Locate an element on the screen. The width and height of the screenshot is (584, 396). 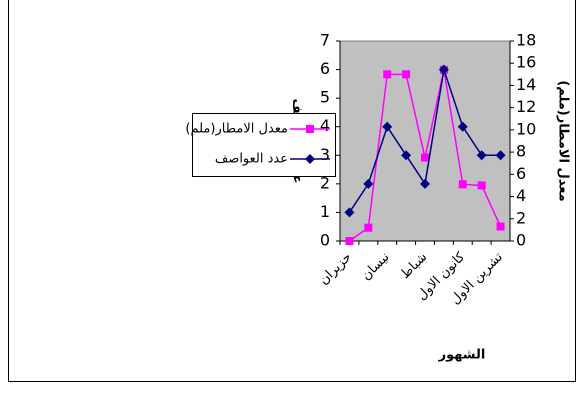
x-tick-label: شباط is located at coordinates (414, 266).